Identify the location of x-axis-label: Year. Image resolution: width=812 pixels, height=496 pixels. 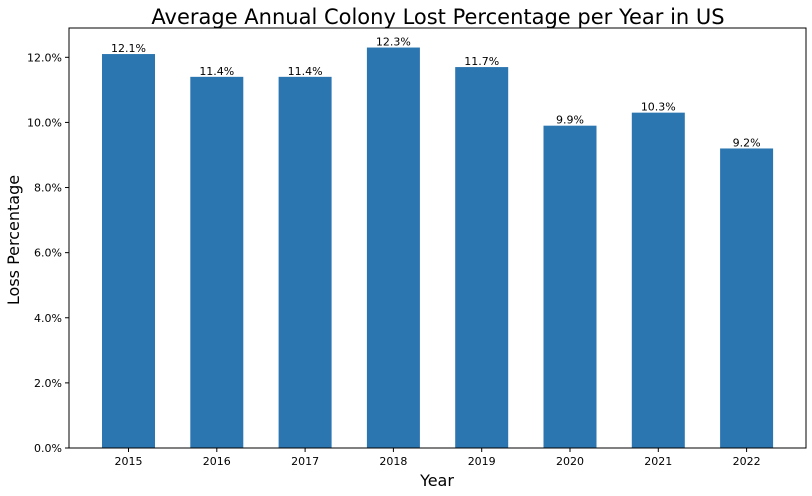
(436, 480).